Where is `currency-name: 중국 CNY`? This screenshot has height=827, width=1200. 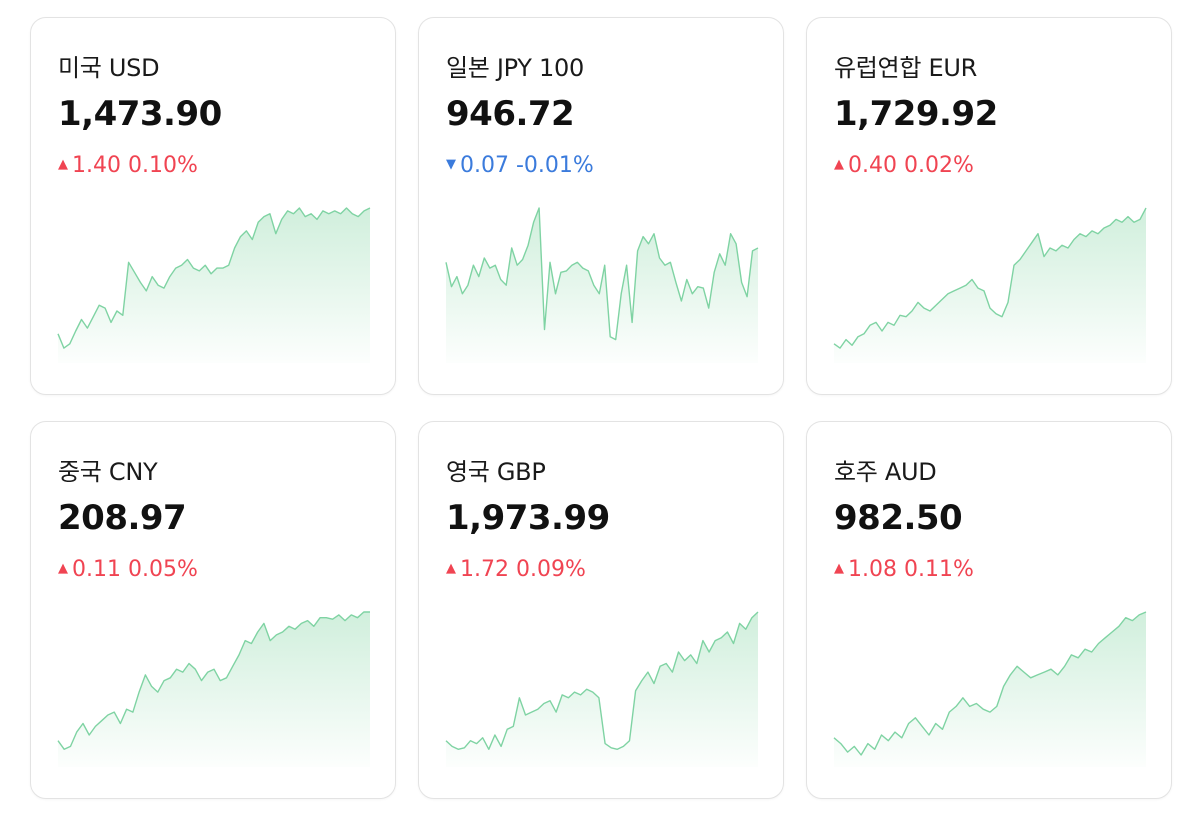
currency-name: 중국 CNY is located at coordinates (108, 472).